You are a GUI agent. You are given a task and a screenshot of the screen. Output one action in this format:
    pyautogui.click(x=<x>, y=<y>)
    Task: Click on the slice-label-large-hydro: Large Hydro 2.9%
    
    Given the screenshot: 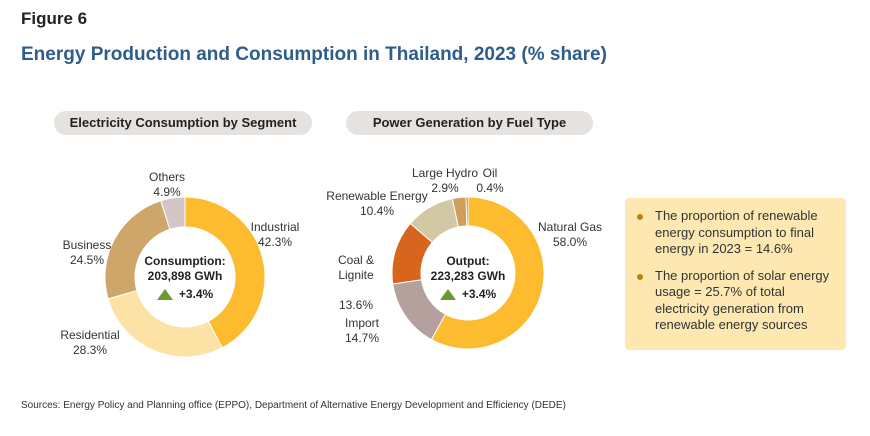 What is the action you would take?
    pyautogui.click(x=445, y=181)
    